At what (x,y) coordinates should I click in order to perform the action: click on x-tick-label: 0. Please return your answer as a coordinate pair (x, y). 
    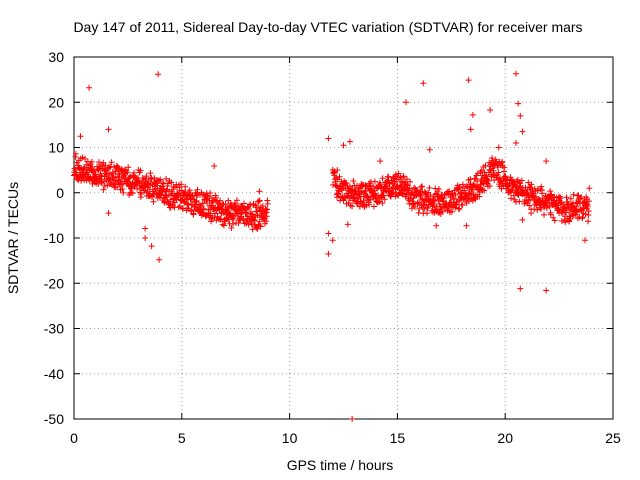
    Looking at the image, I should click on (74, 438).